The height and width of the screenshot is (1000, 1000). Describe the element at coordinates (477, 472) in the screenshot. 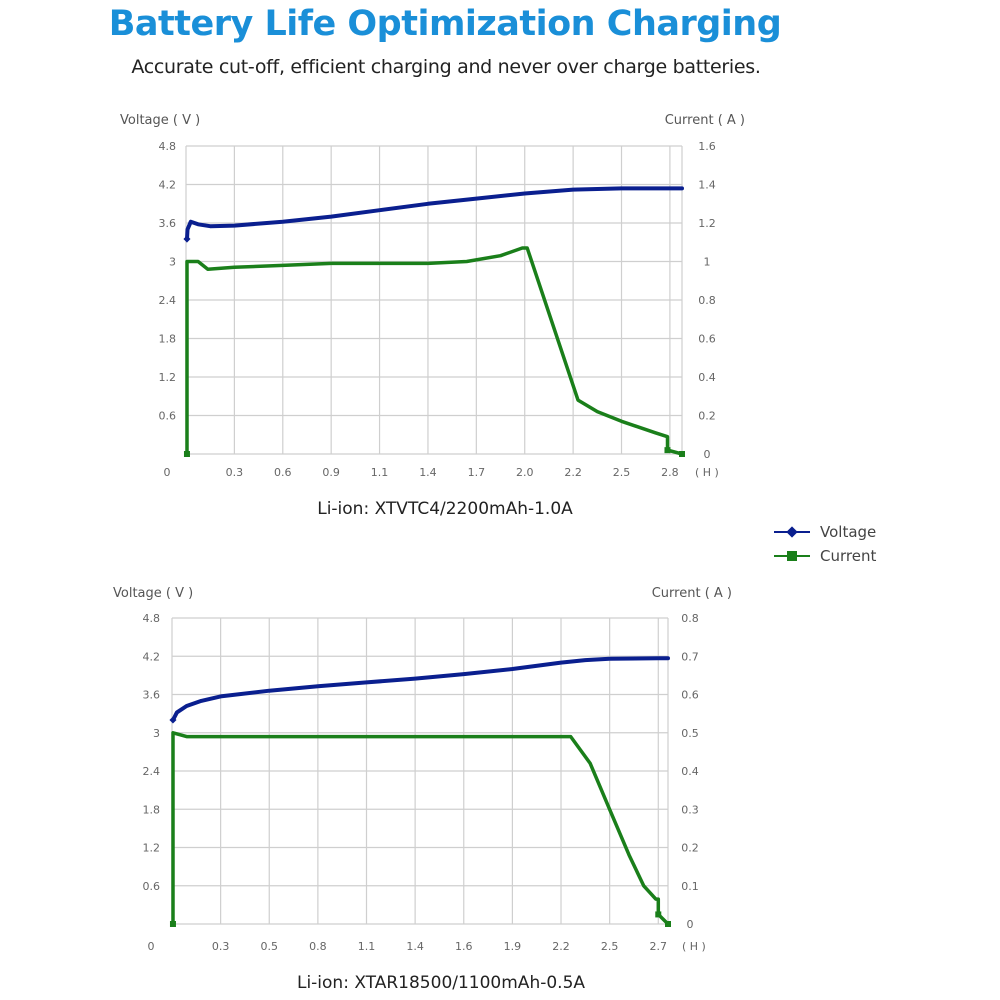

I see `x-tick-label: 1.7` at that location.